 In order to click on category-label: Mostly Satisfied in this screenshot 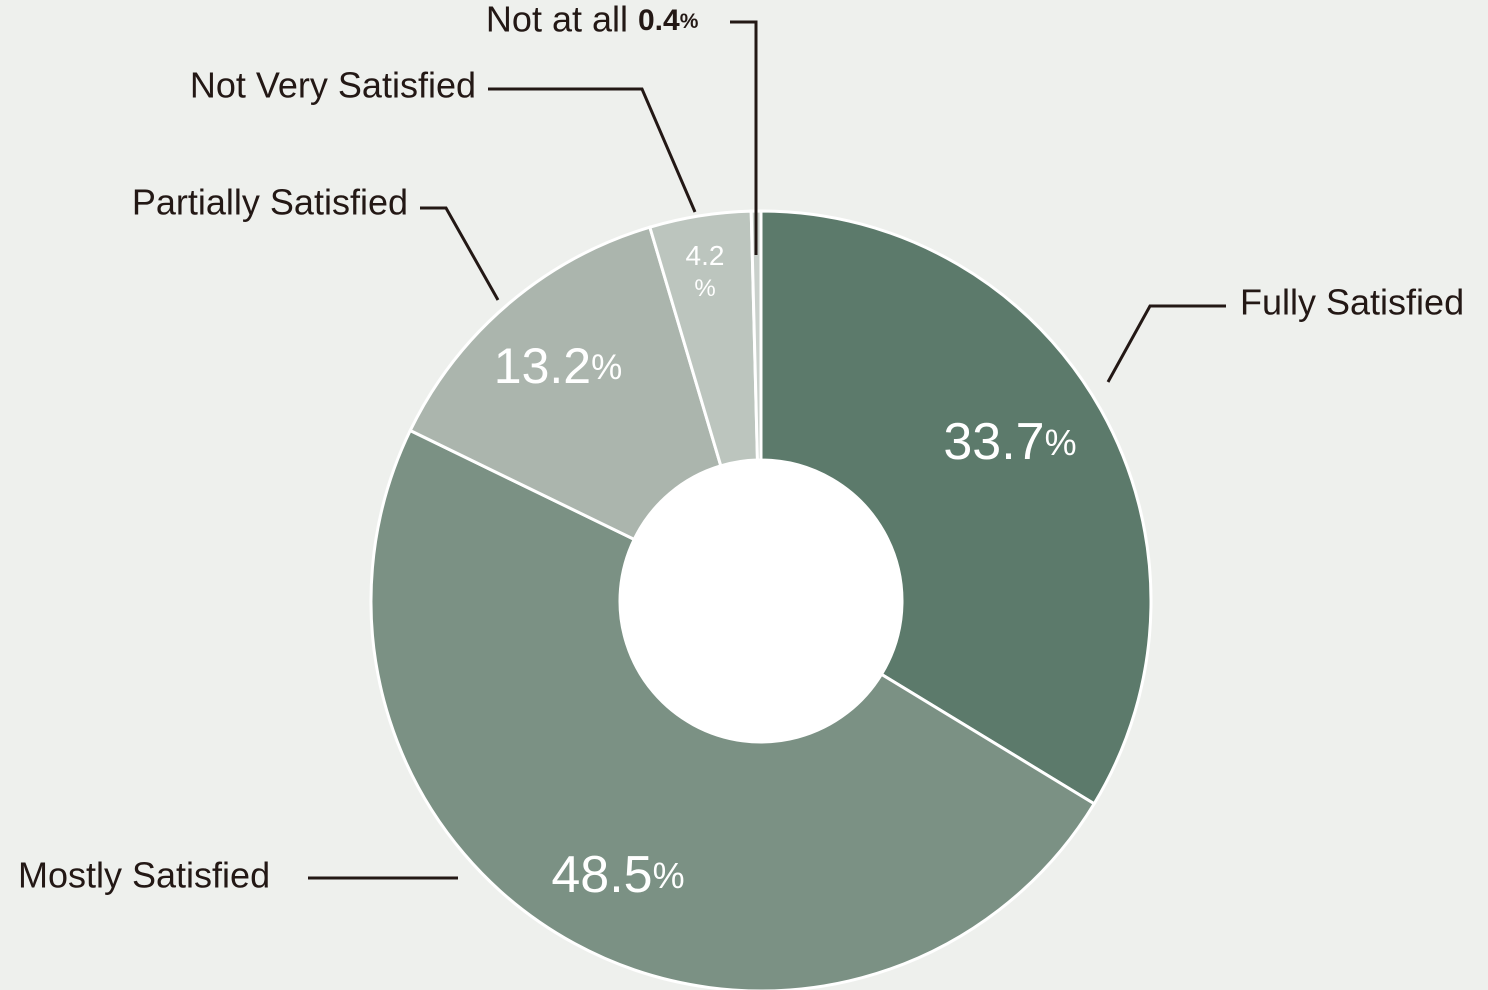, I will do `click(144, 875)`.